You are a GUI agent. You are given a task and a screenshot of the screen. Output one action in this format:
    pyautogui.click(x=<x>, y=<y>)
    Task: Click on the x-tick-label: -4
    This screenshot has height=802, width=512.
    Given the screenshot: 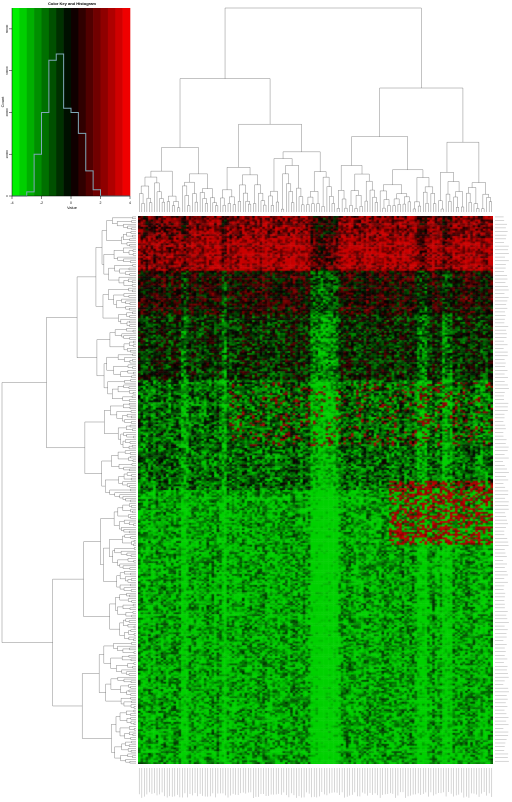 What is the action you would take?
    pyautogui.click(x=11, y=203)
    